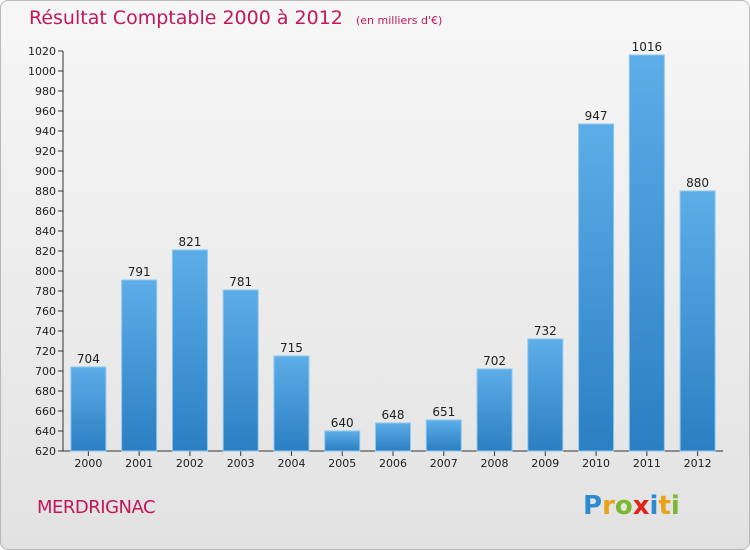 The width and height of the screenshot is (750, 550). I want to click on bar-2011, so click(646, 253).